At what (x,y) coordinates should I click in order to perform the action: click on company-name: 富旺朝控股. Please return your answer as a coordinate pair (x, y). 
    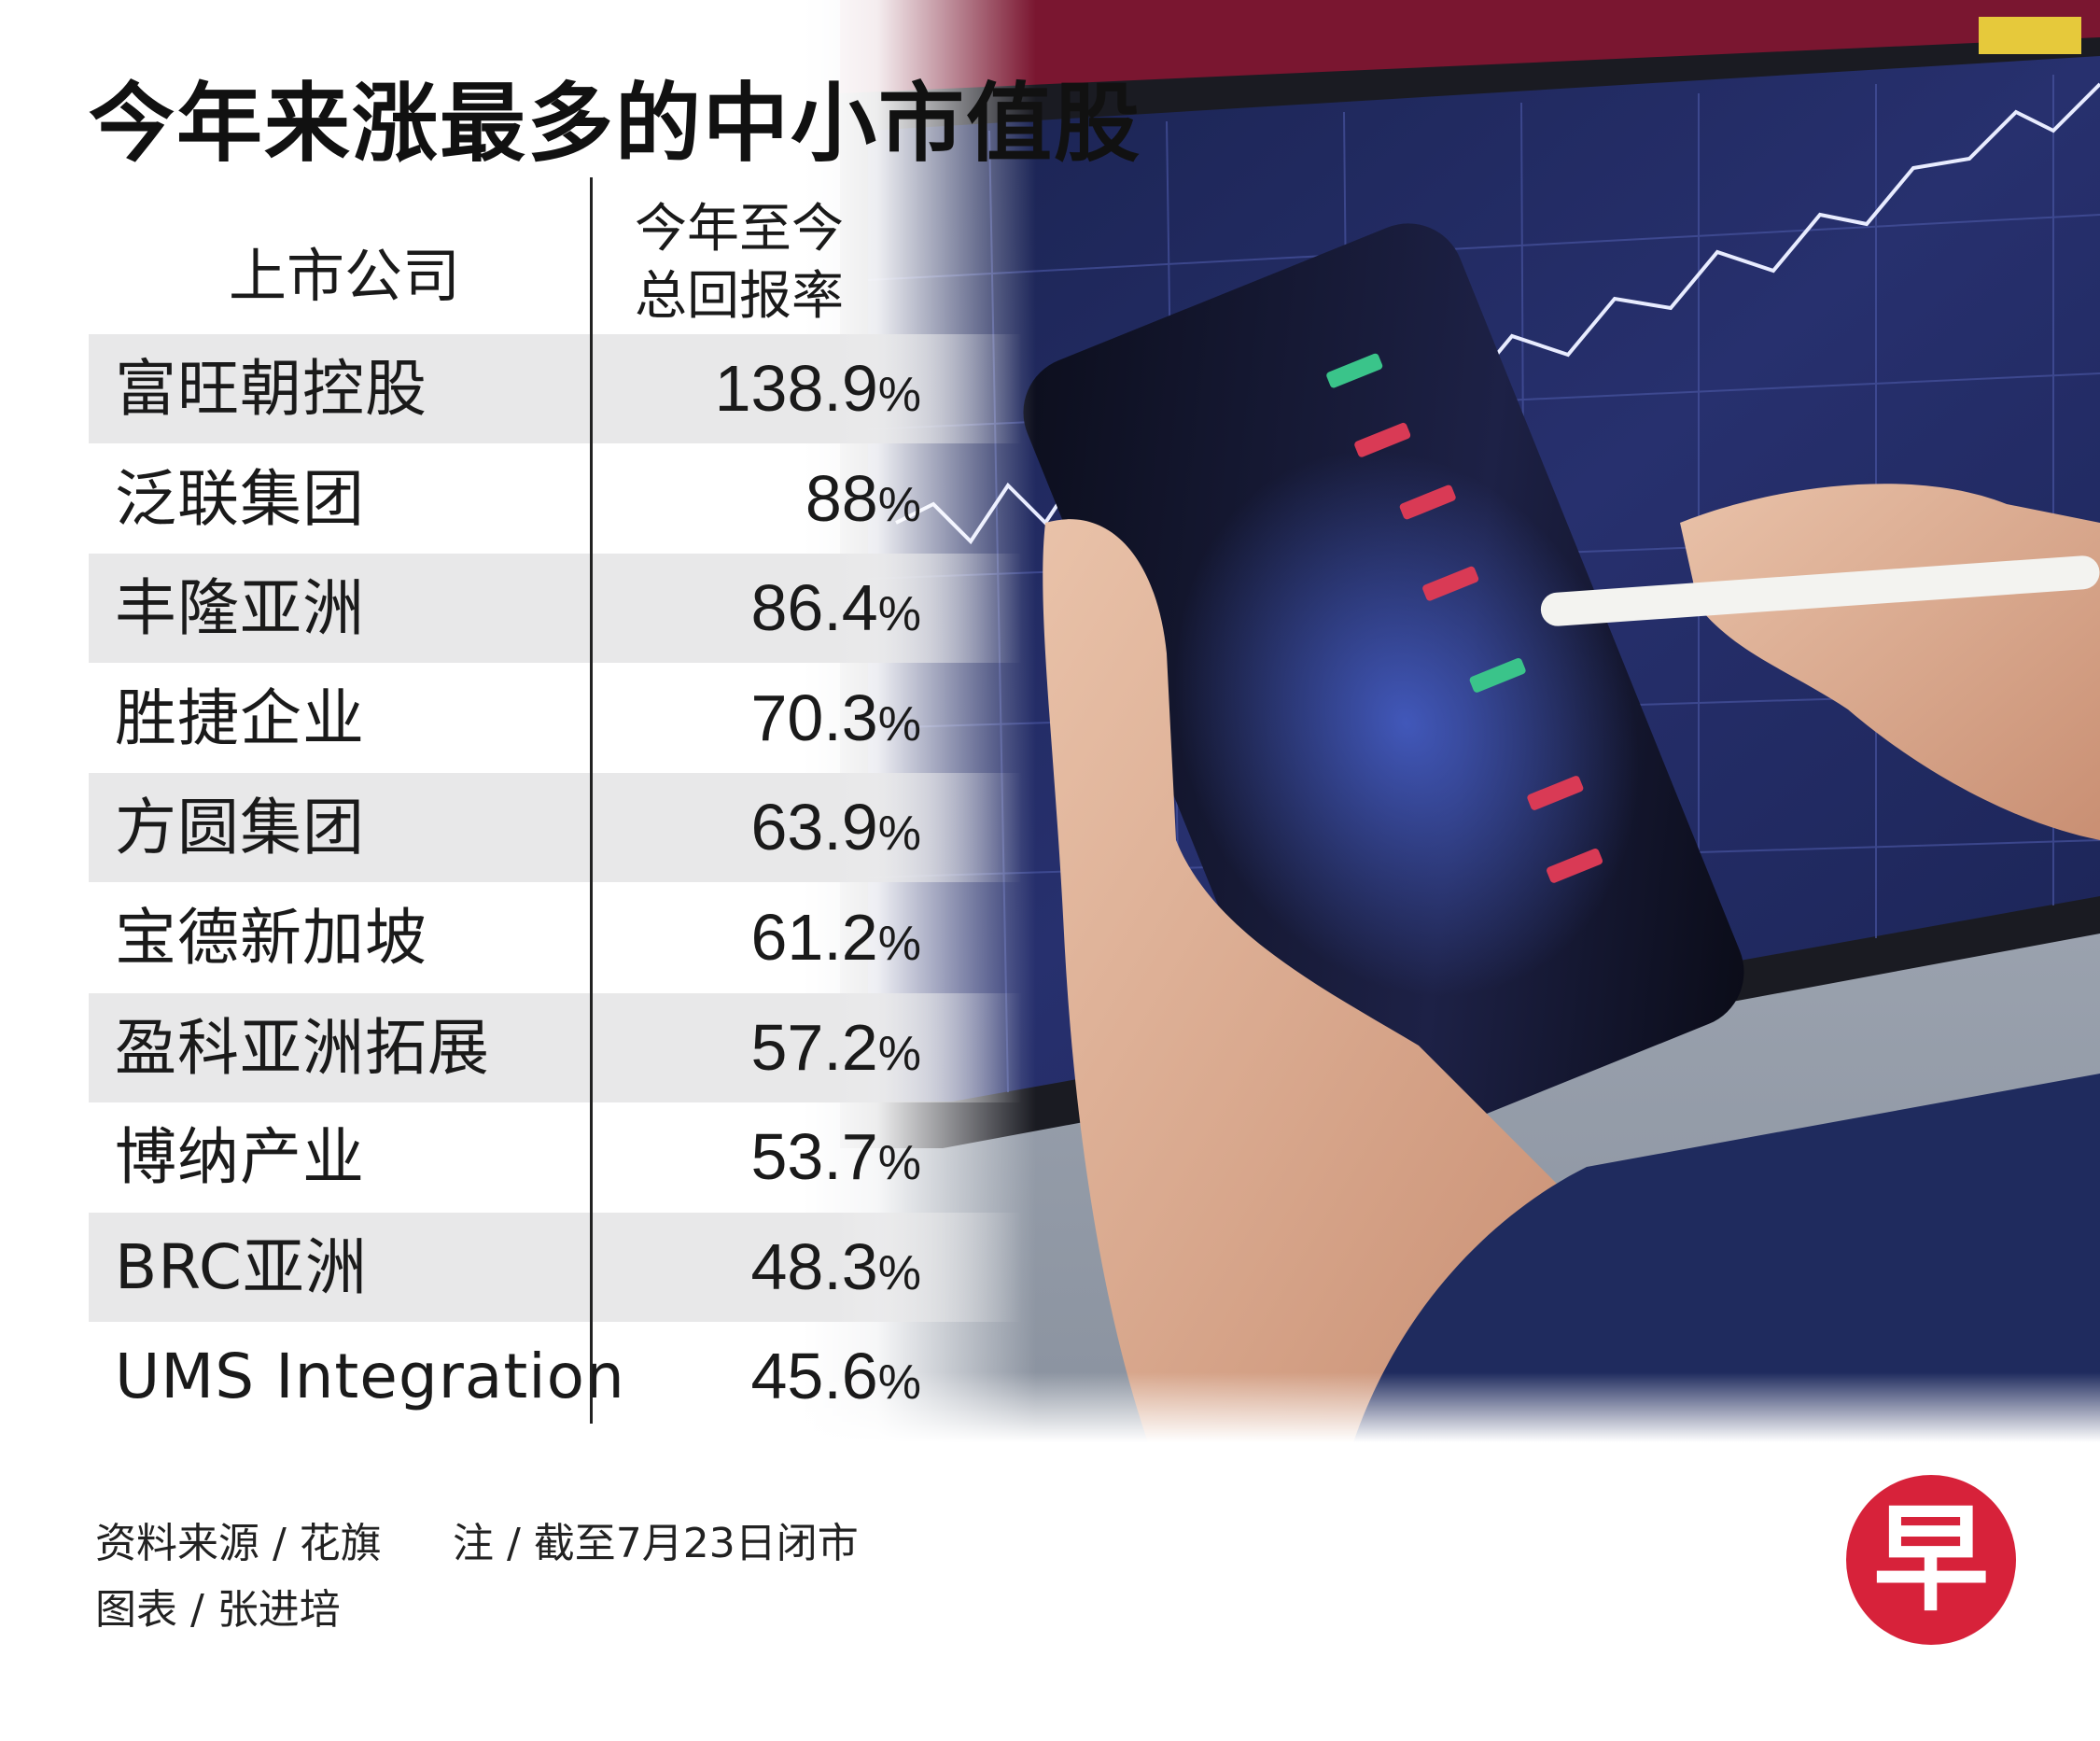
    Looking at the image, I should click on (271, 389).